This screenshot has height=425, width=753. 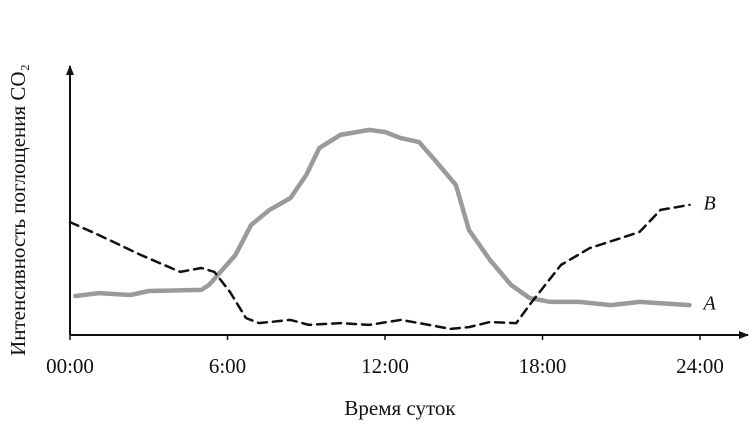 What do you see at coordinates (385, 366) in the screenshot?
I see `x-tick-label: 12:00` at bounding box center [385, 366].